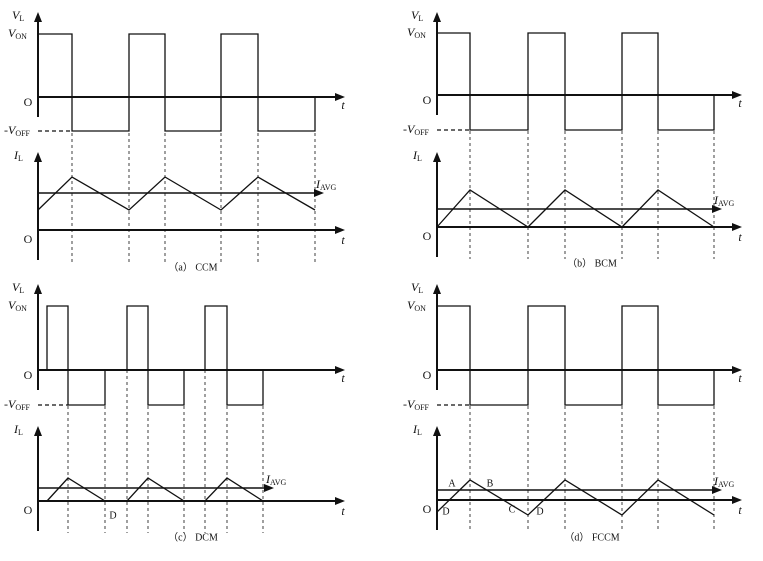 The image size is (763, 561). What do you see at coordinates (452, 483) in the screenshot?
I see `point-label: A` at bounding box center [452, 483].